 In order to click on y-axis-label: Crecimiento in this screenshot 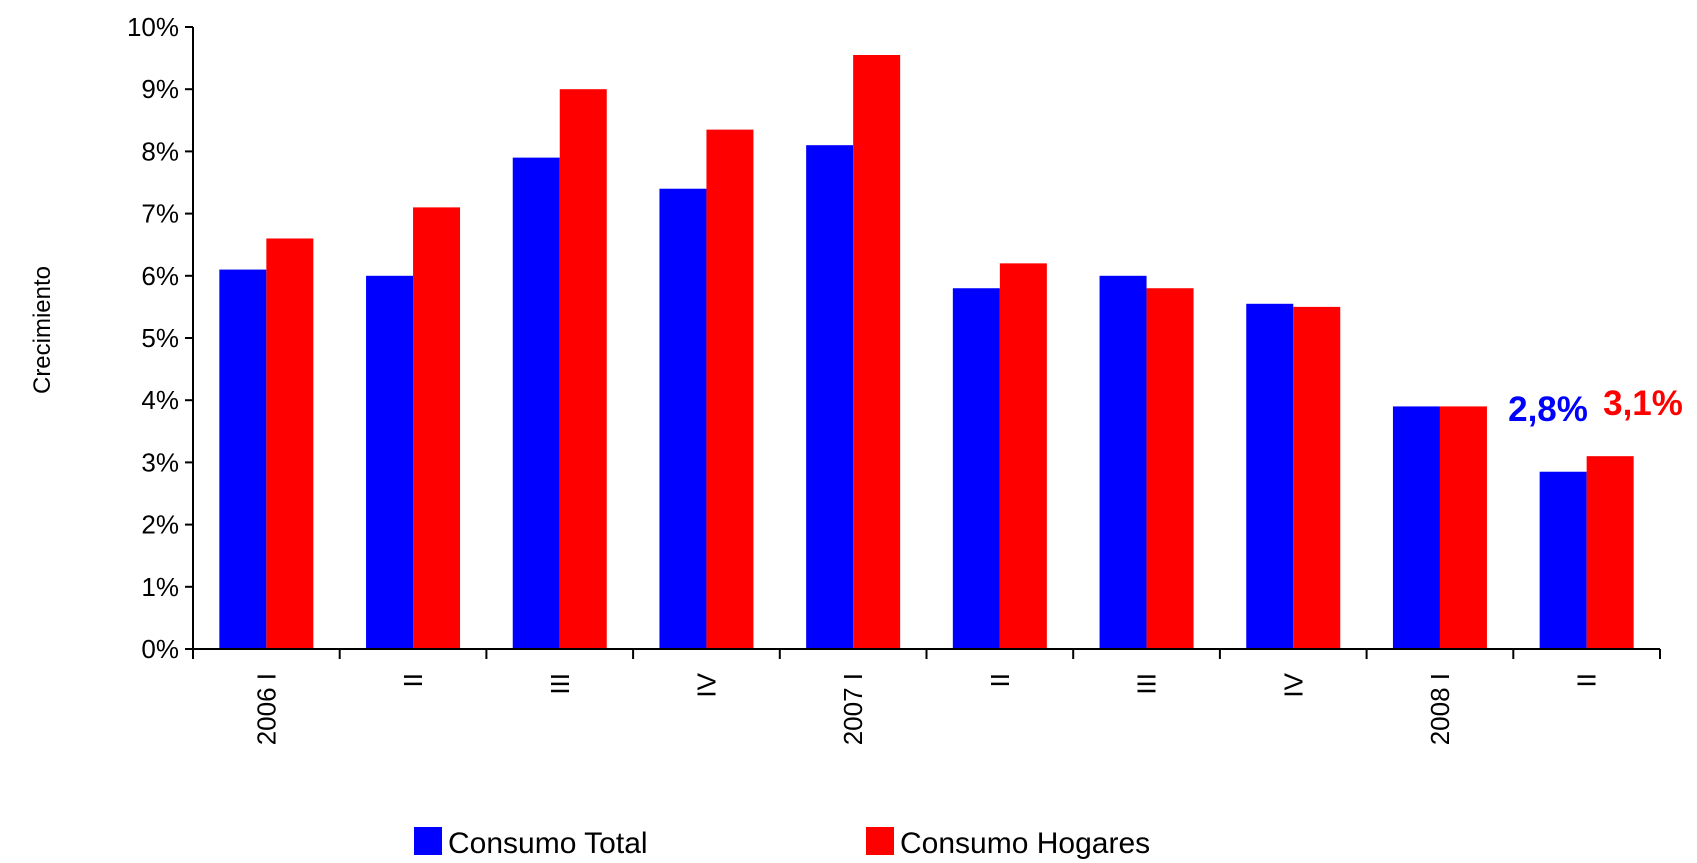, I will do `click(42, 330)`.